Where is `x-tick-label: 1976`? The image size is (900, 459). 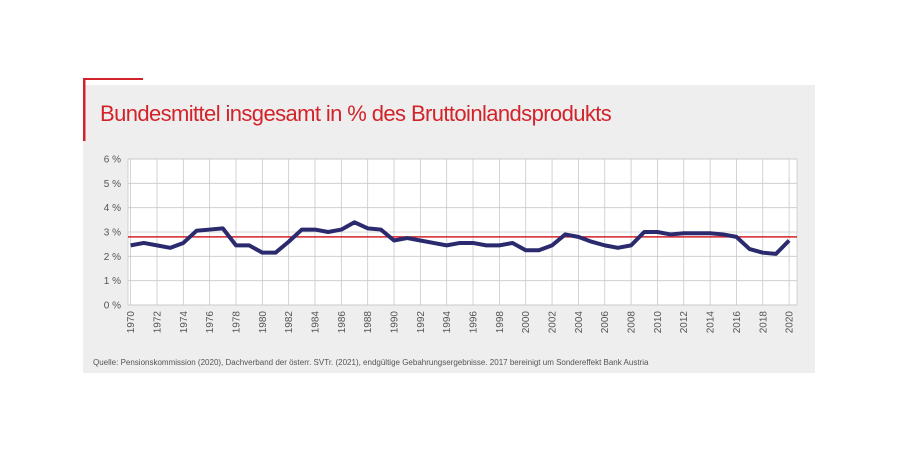
x-tick-label: 1976 is located at coordinates (210, 322).